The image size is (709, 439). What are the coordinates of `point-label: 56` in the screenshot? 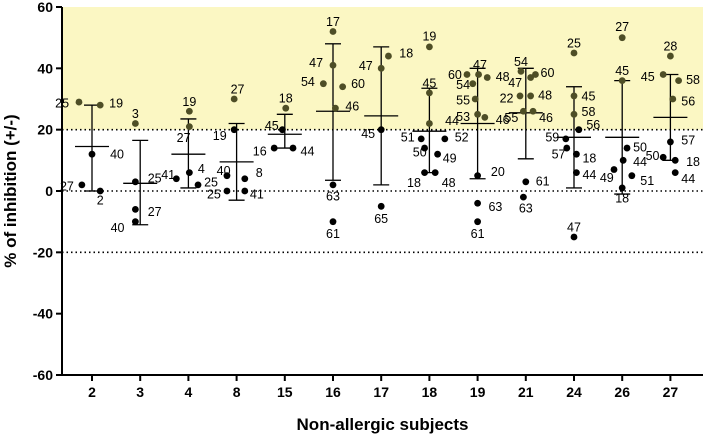 It's located at (593, 125).